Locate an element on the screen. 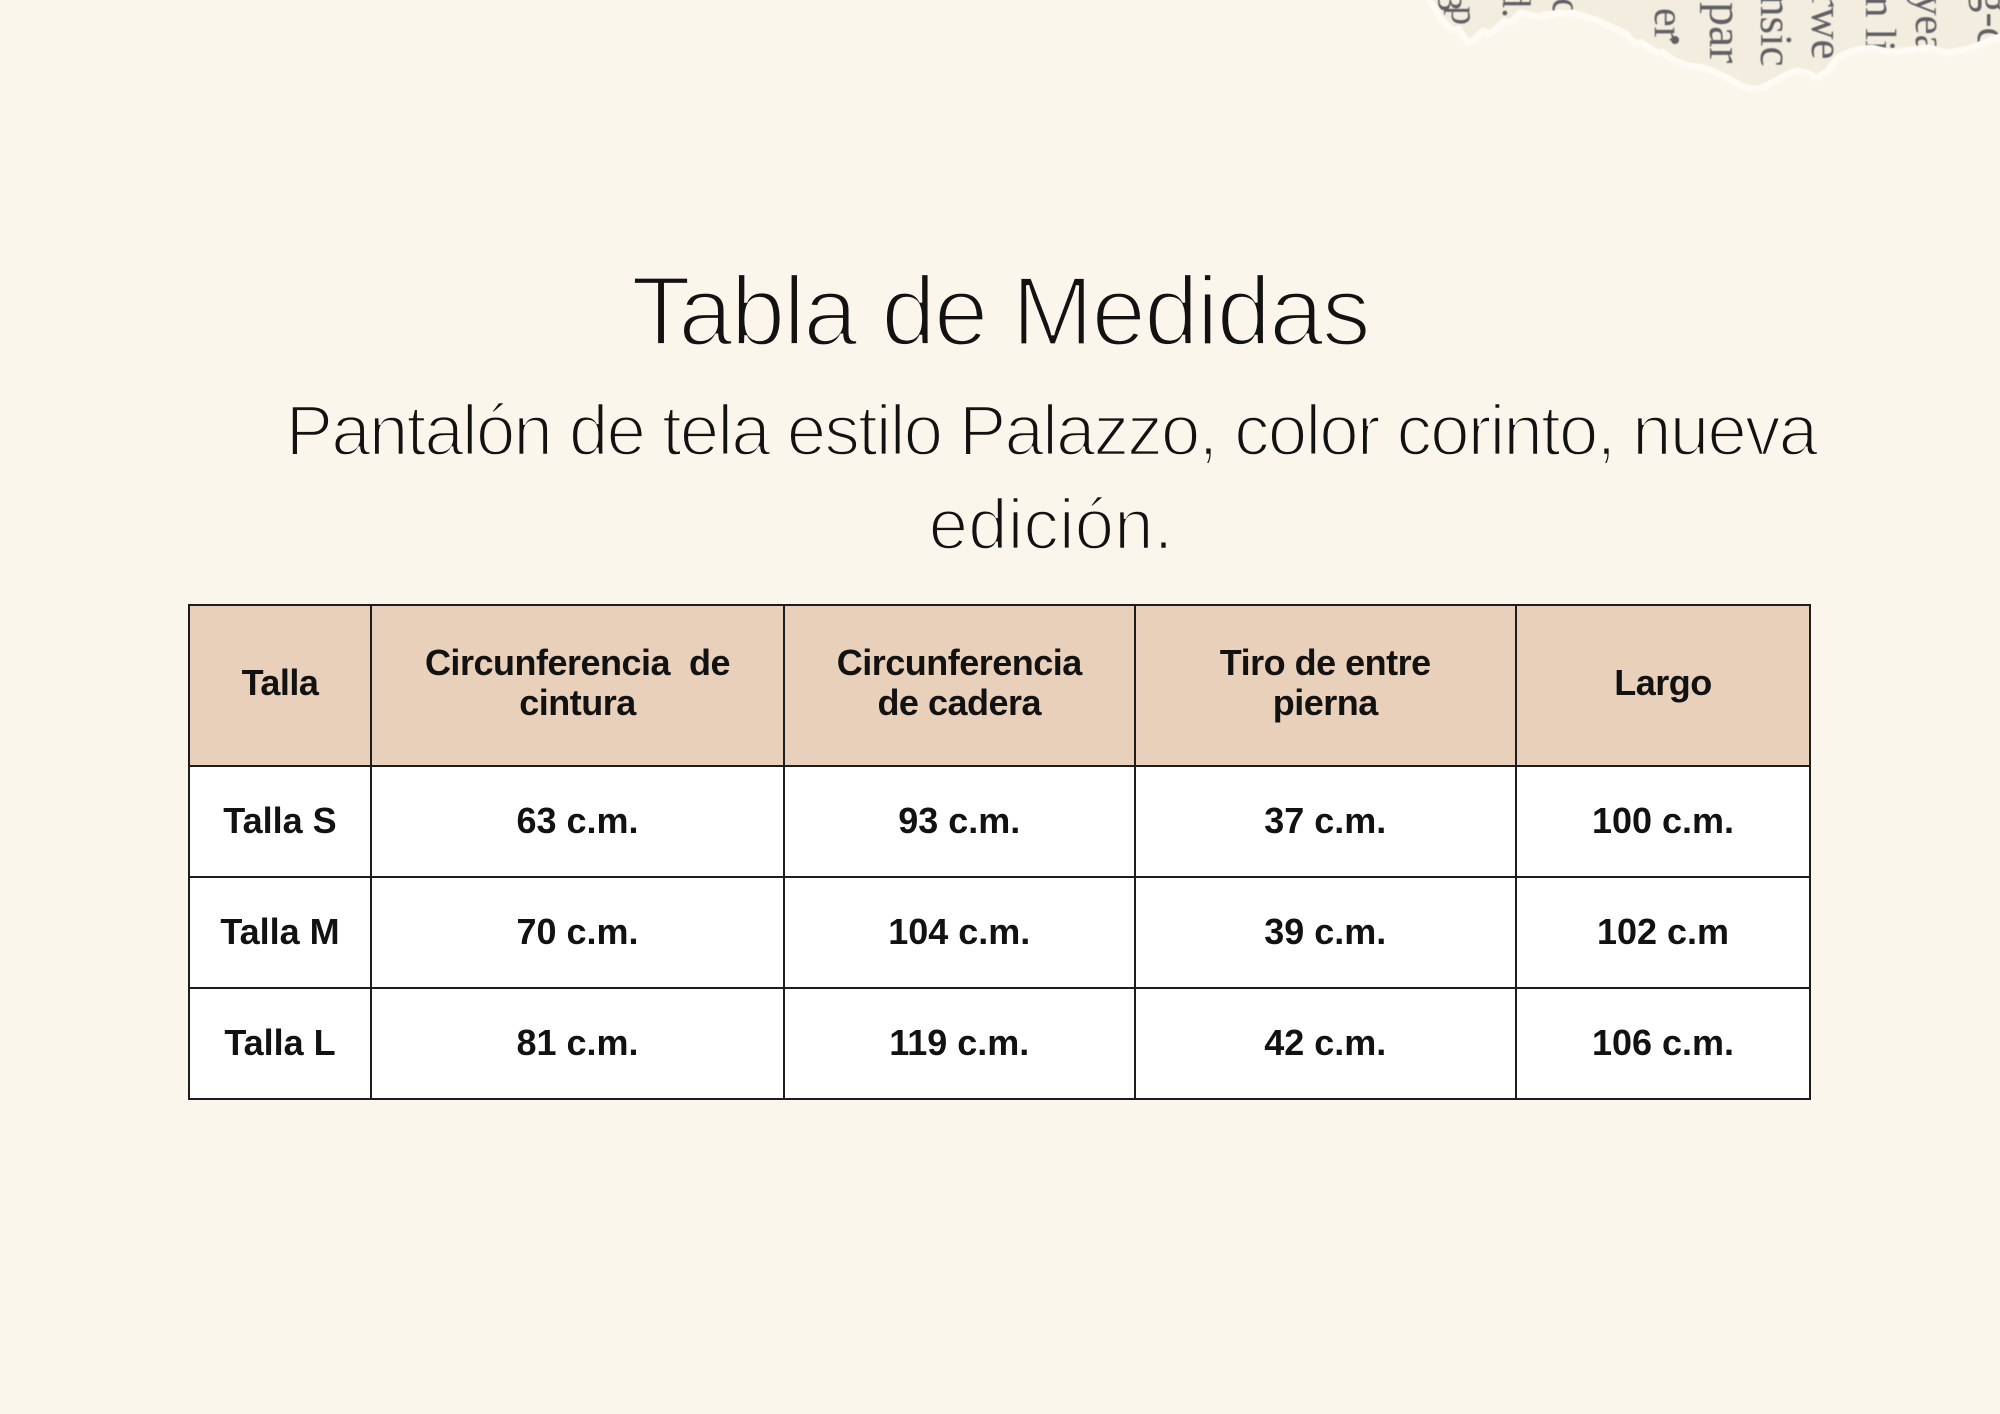 The height and width of the screenshot is (1414, 2000). svg-text: p is located at coordinates (1464, 15).